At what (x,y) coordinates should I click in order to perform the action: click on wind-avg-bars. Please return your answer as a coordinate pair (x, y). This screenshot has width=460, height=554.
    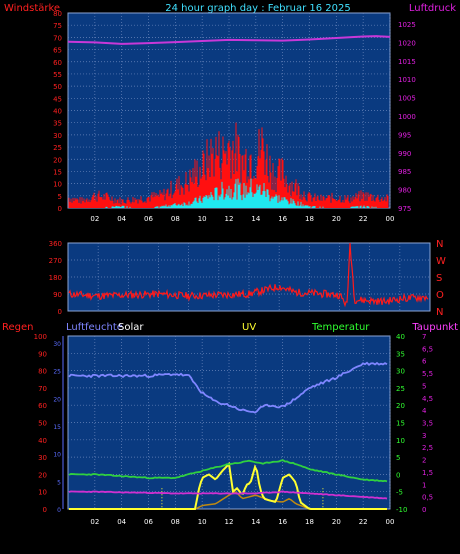
    Looking at the image, I should click on (241, 193).